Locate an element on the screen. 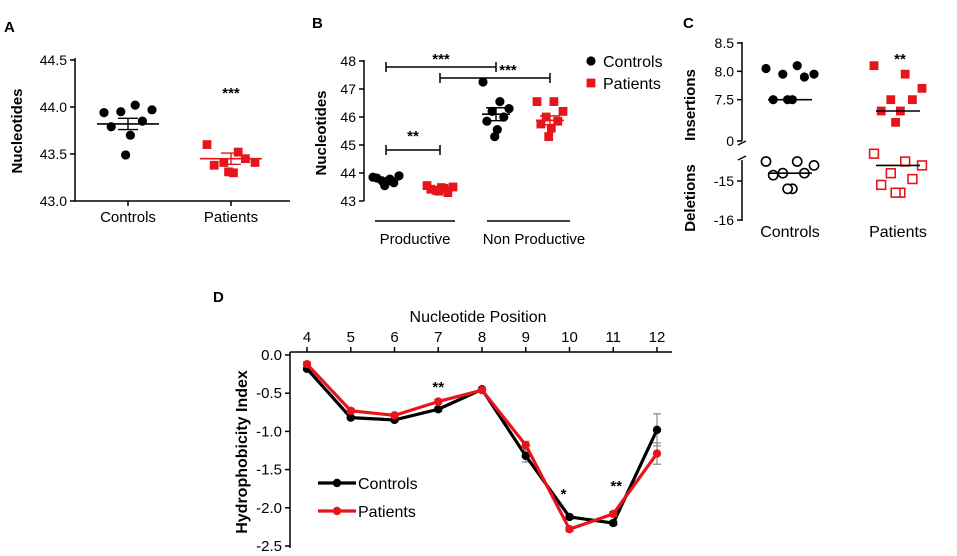  panel-a-significance-label: *** is located at coordinates (231, 93).